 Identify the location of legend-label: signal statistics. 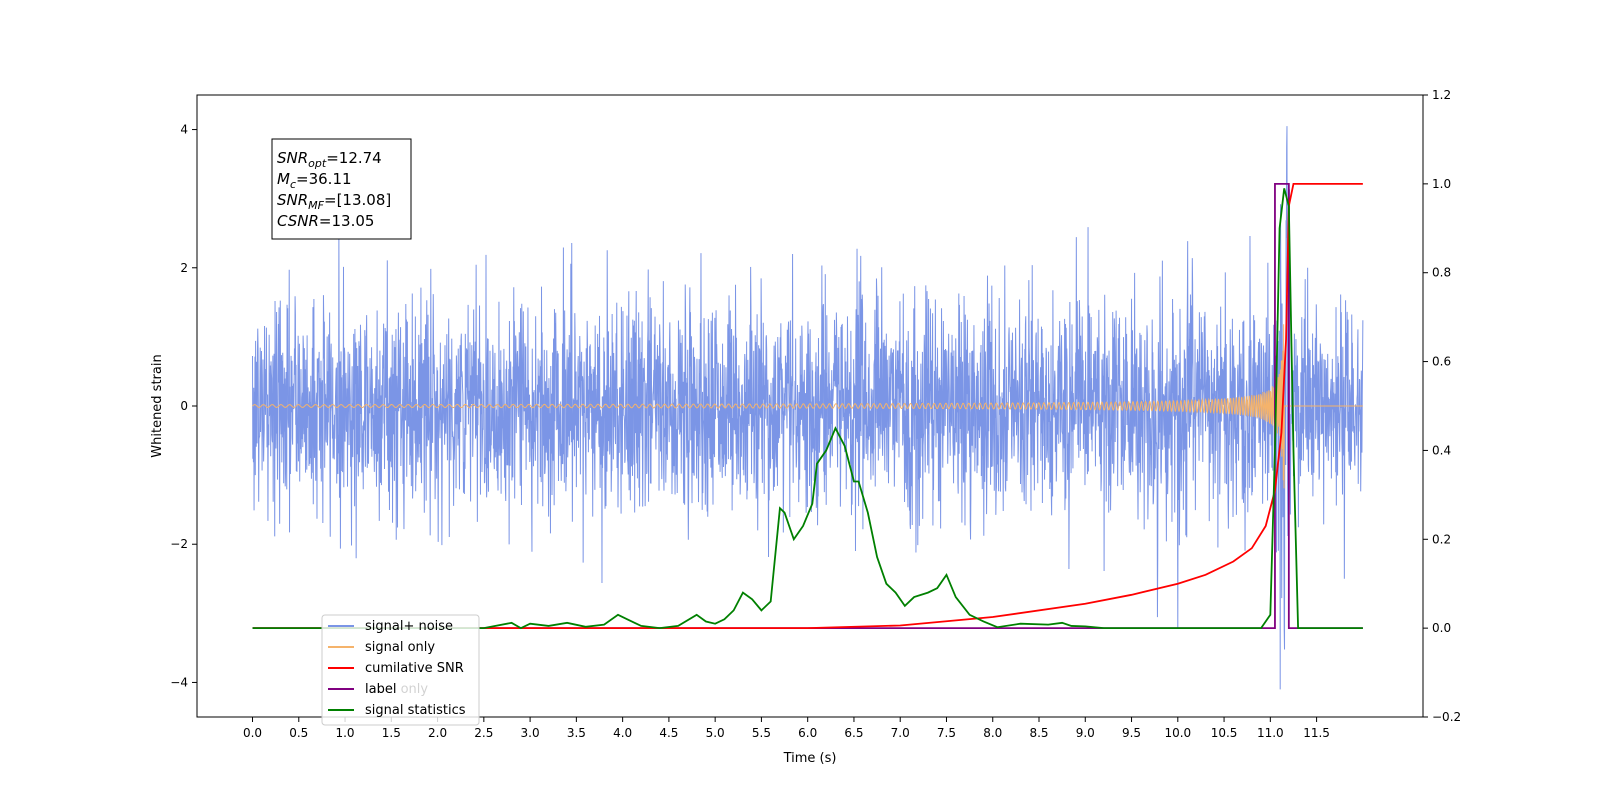
(415, 710).